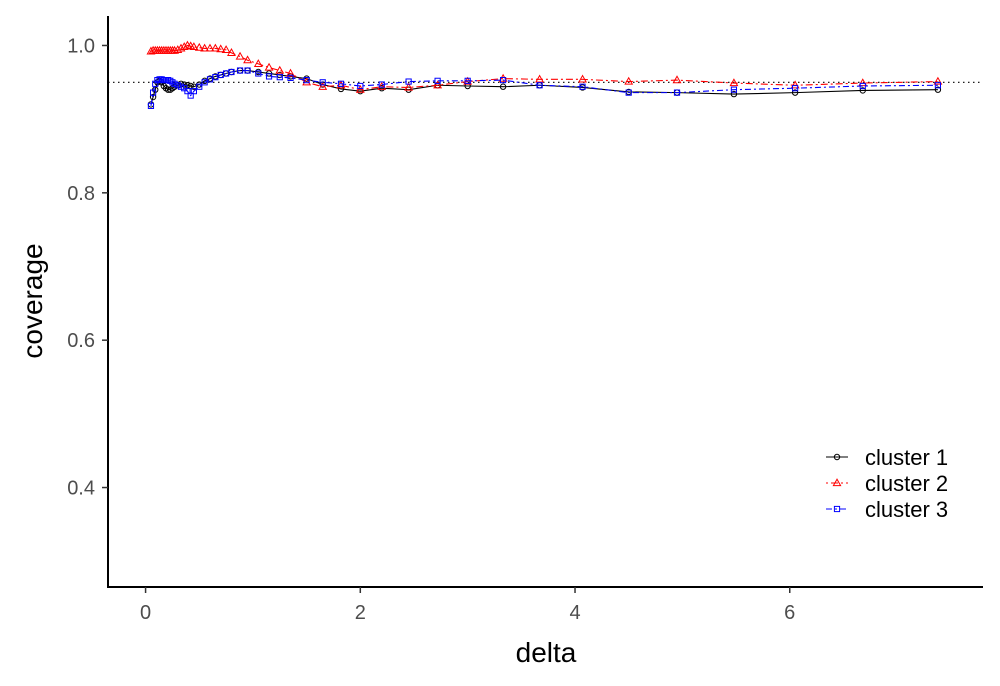 This screenshot has height=686, width=1000. What do you see at coordinates (81, 194) in the screenshot?
I see `y-tick-label: 0.8` at bounding box center [81, 194].